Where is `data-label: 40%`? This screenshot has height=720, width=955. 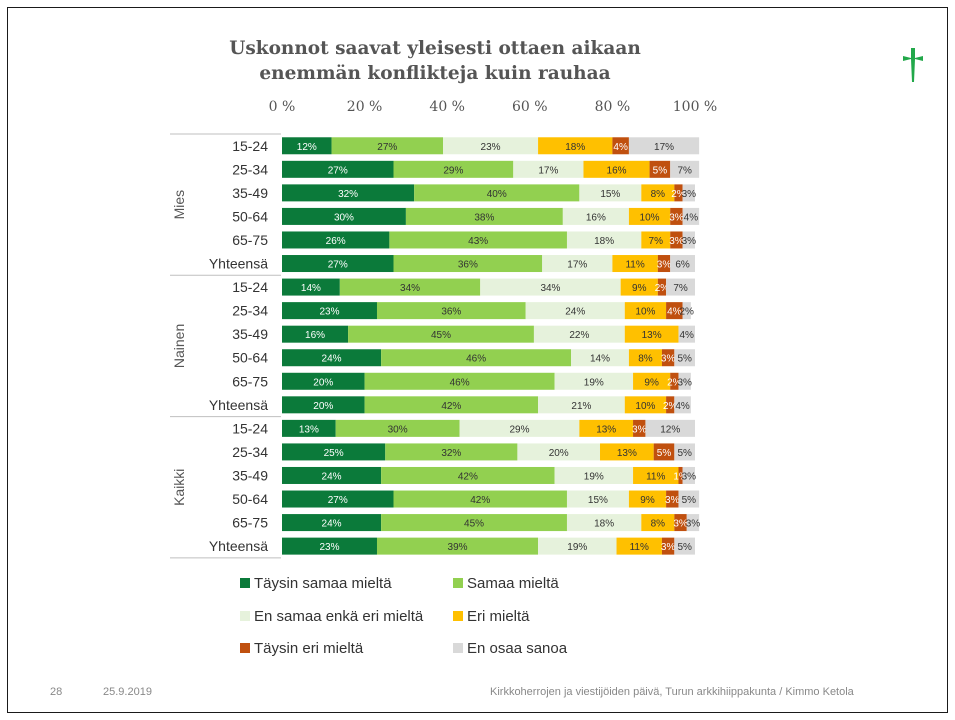
data-label: 40% is located at coordinates (497, 194).